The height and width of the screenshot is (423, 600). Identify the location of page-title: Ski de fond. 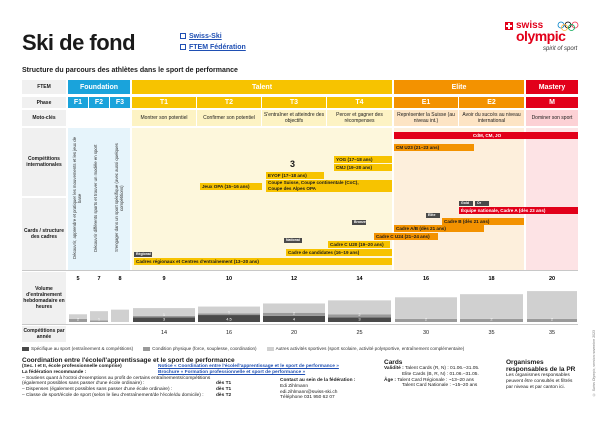
(79, 42).